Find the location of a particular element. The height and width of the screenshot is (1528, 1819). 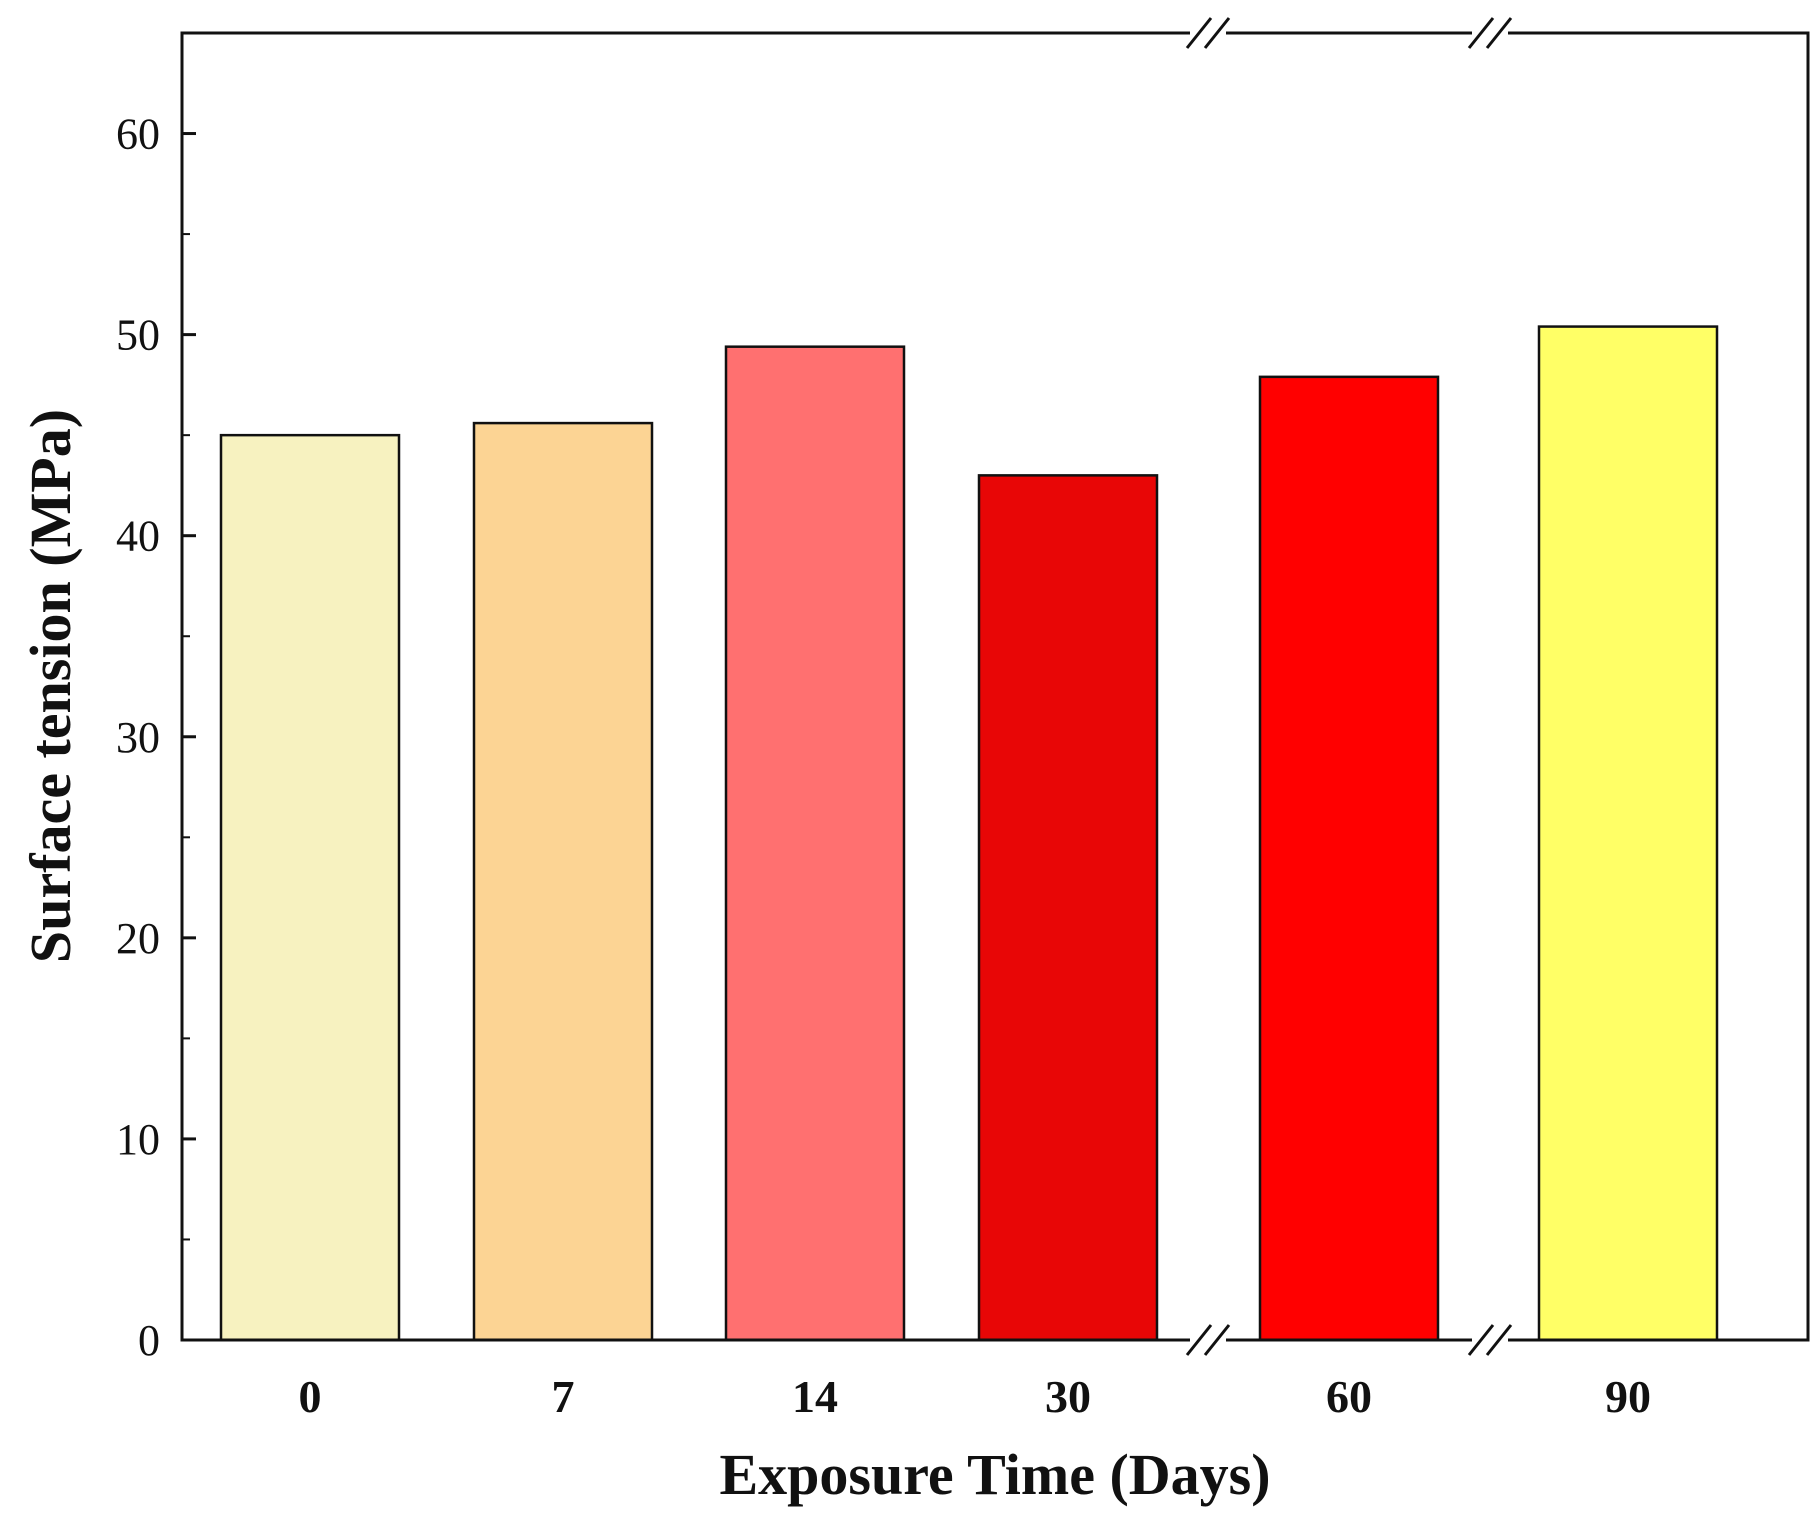

y-tick-label: 30 is located at coordinates (138, 737).